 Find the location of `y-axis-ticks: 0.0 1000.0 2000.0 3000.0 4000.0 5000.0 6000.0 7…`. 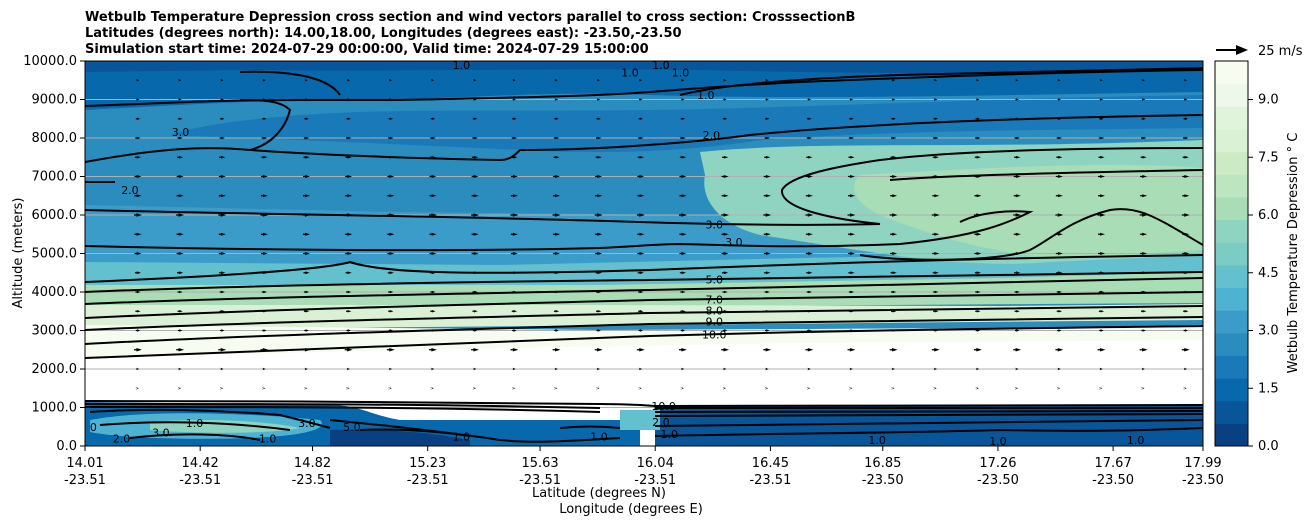

y-axis-ticks: 0.0 1000.0 2000.0 3000.0 4000.0 5000.0 6000.0 7… is located at coordinates (54, 254).